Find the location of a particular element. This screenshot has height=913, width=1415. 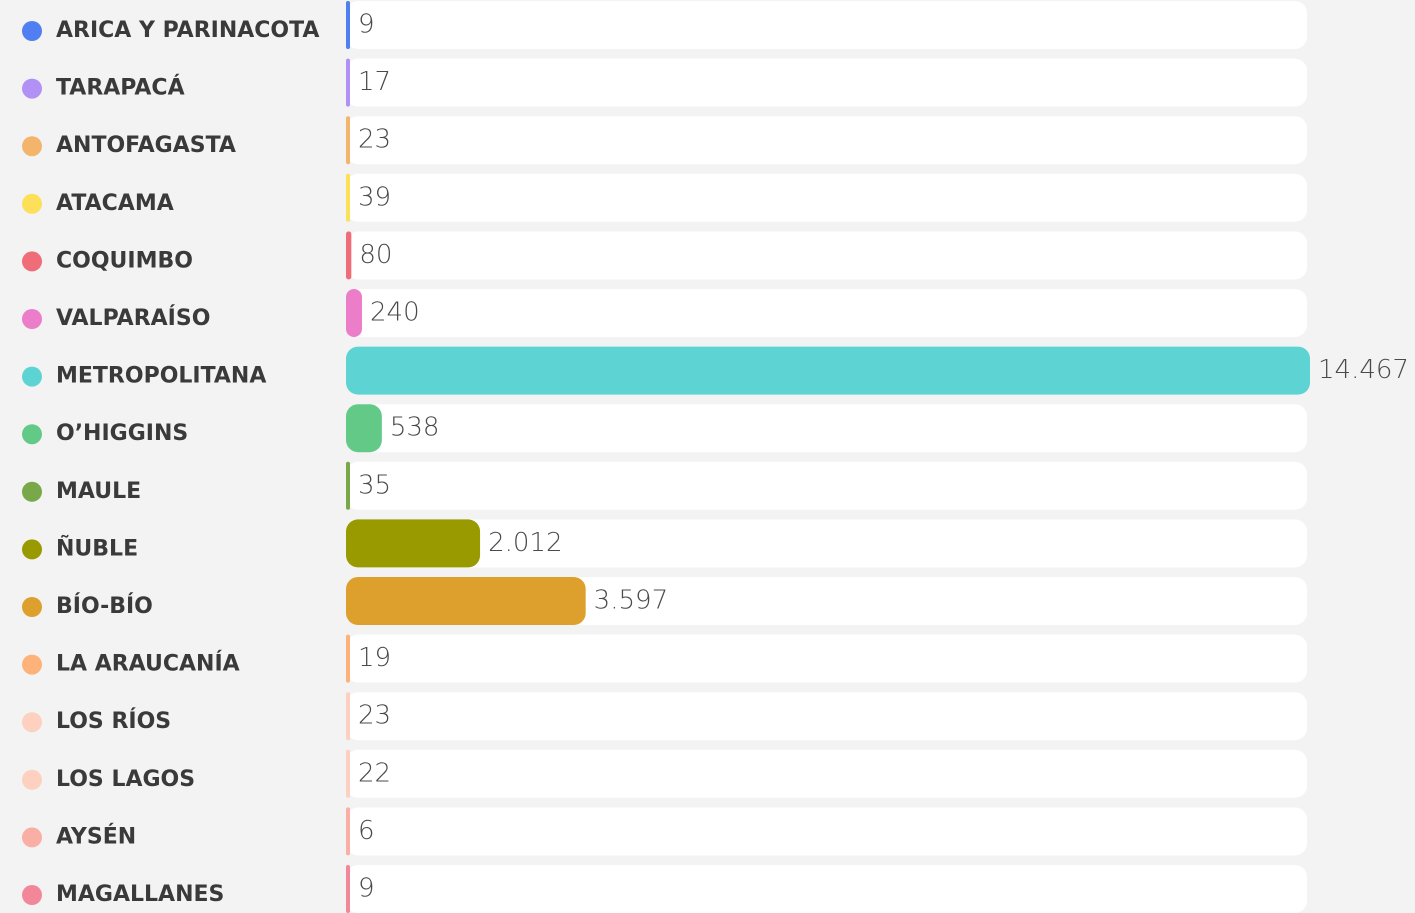

category-label: ANTOFAGASTA is located at coordinates (146, 145).